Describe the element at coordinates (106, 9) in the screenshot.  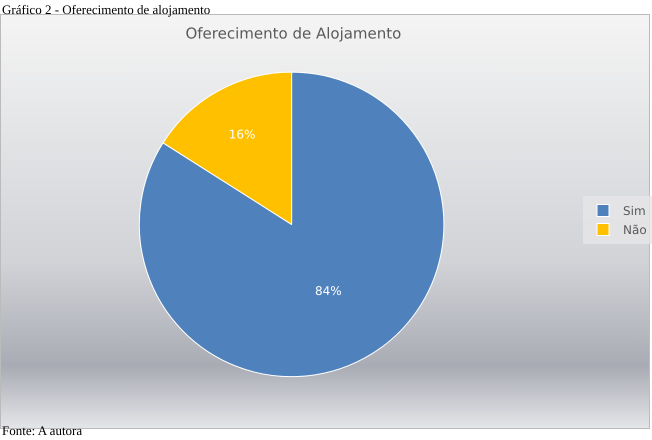
I see `text: Gráfico 2 - Oferecimento de alojamento` at that location.